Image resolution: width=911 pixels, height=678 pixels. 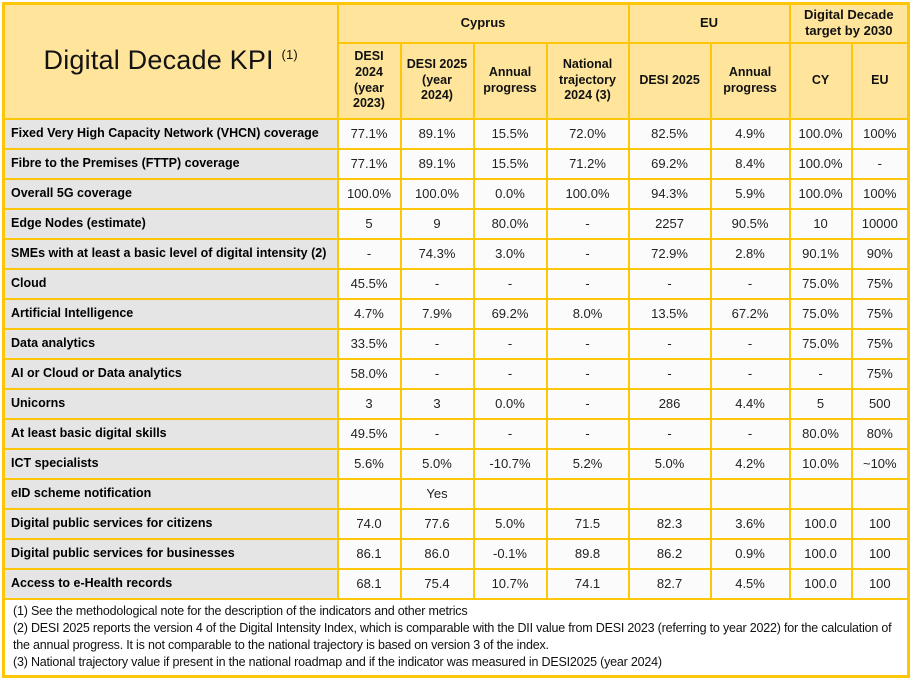 I want to click on cell-value: 5.0%, so click(x=669, y=463).